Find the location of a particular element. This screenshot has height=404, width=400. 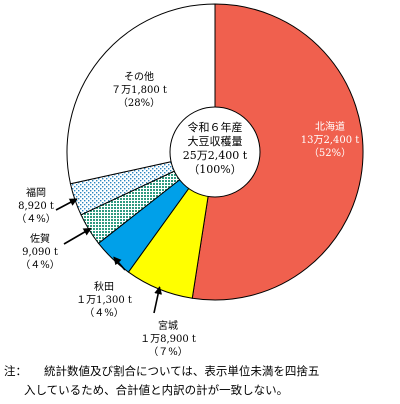

slice-label-2-line-0: 秋田 is located at coordinates (104, 286).